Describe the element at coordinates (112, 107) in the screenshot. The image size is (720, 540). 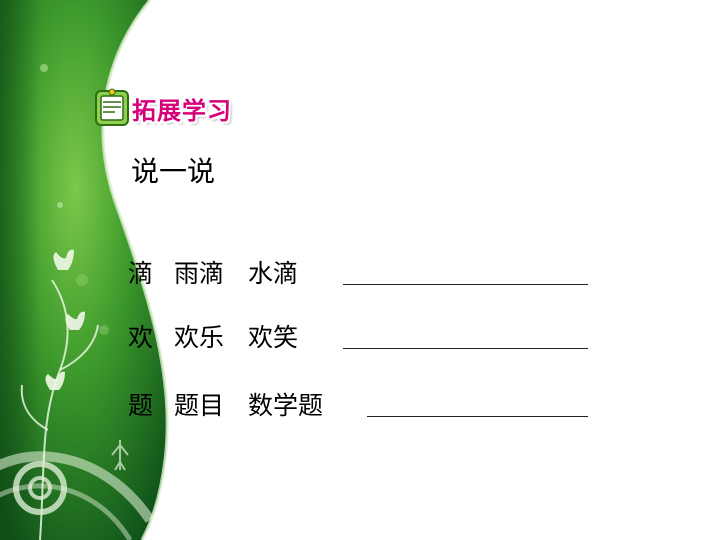
I see `book-icon` at that location.